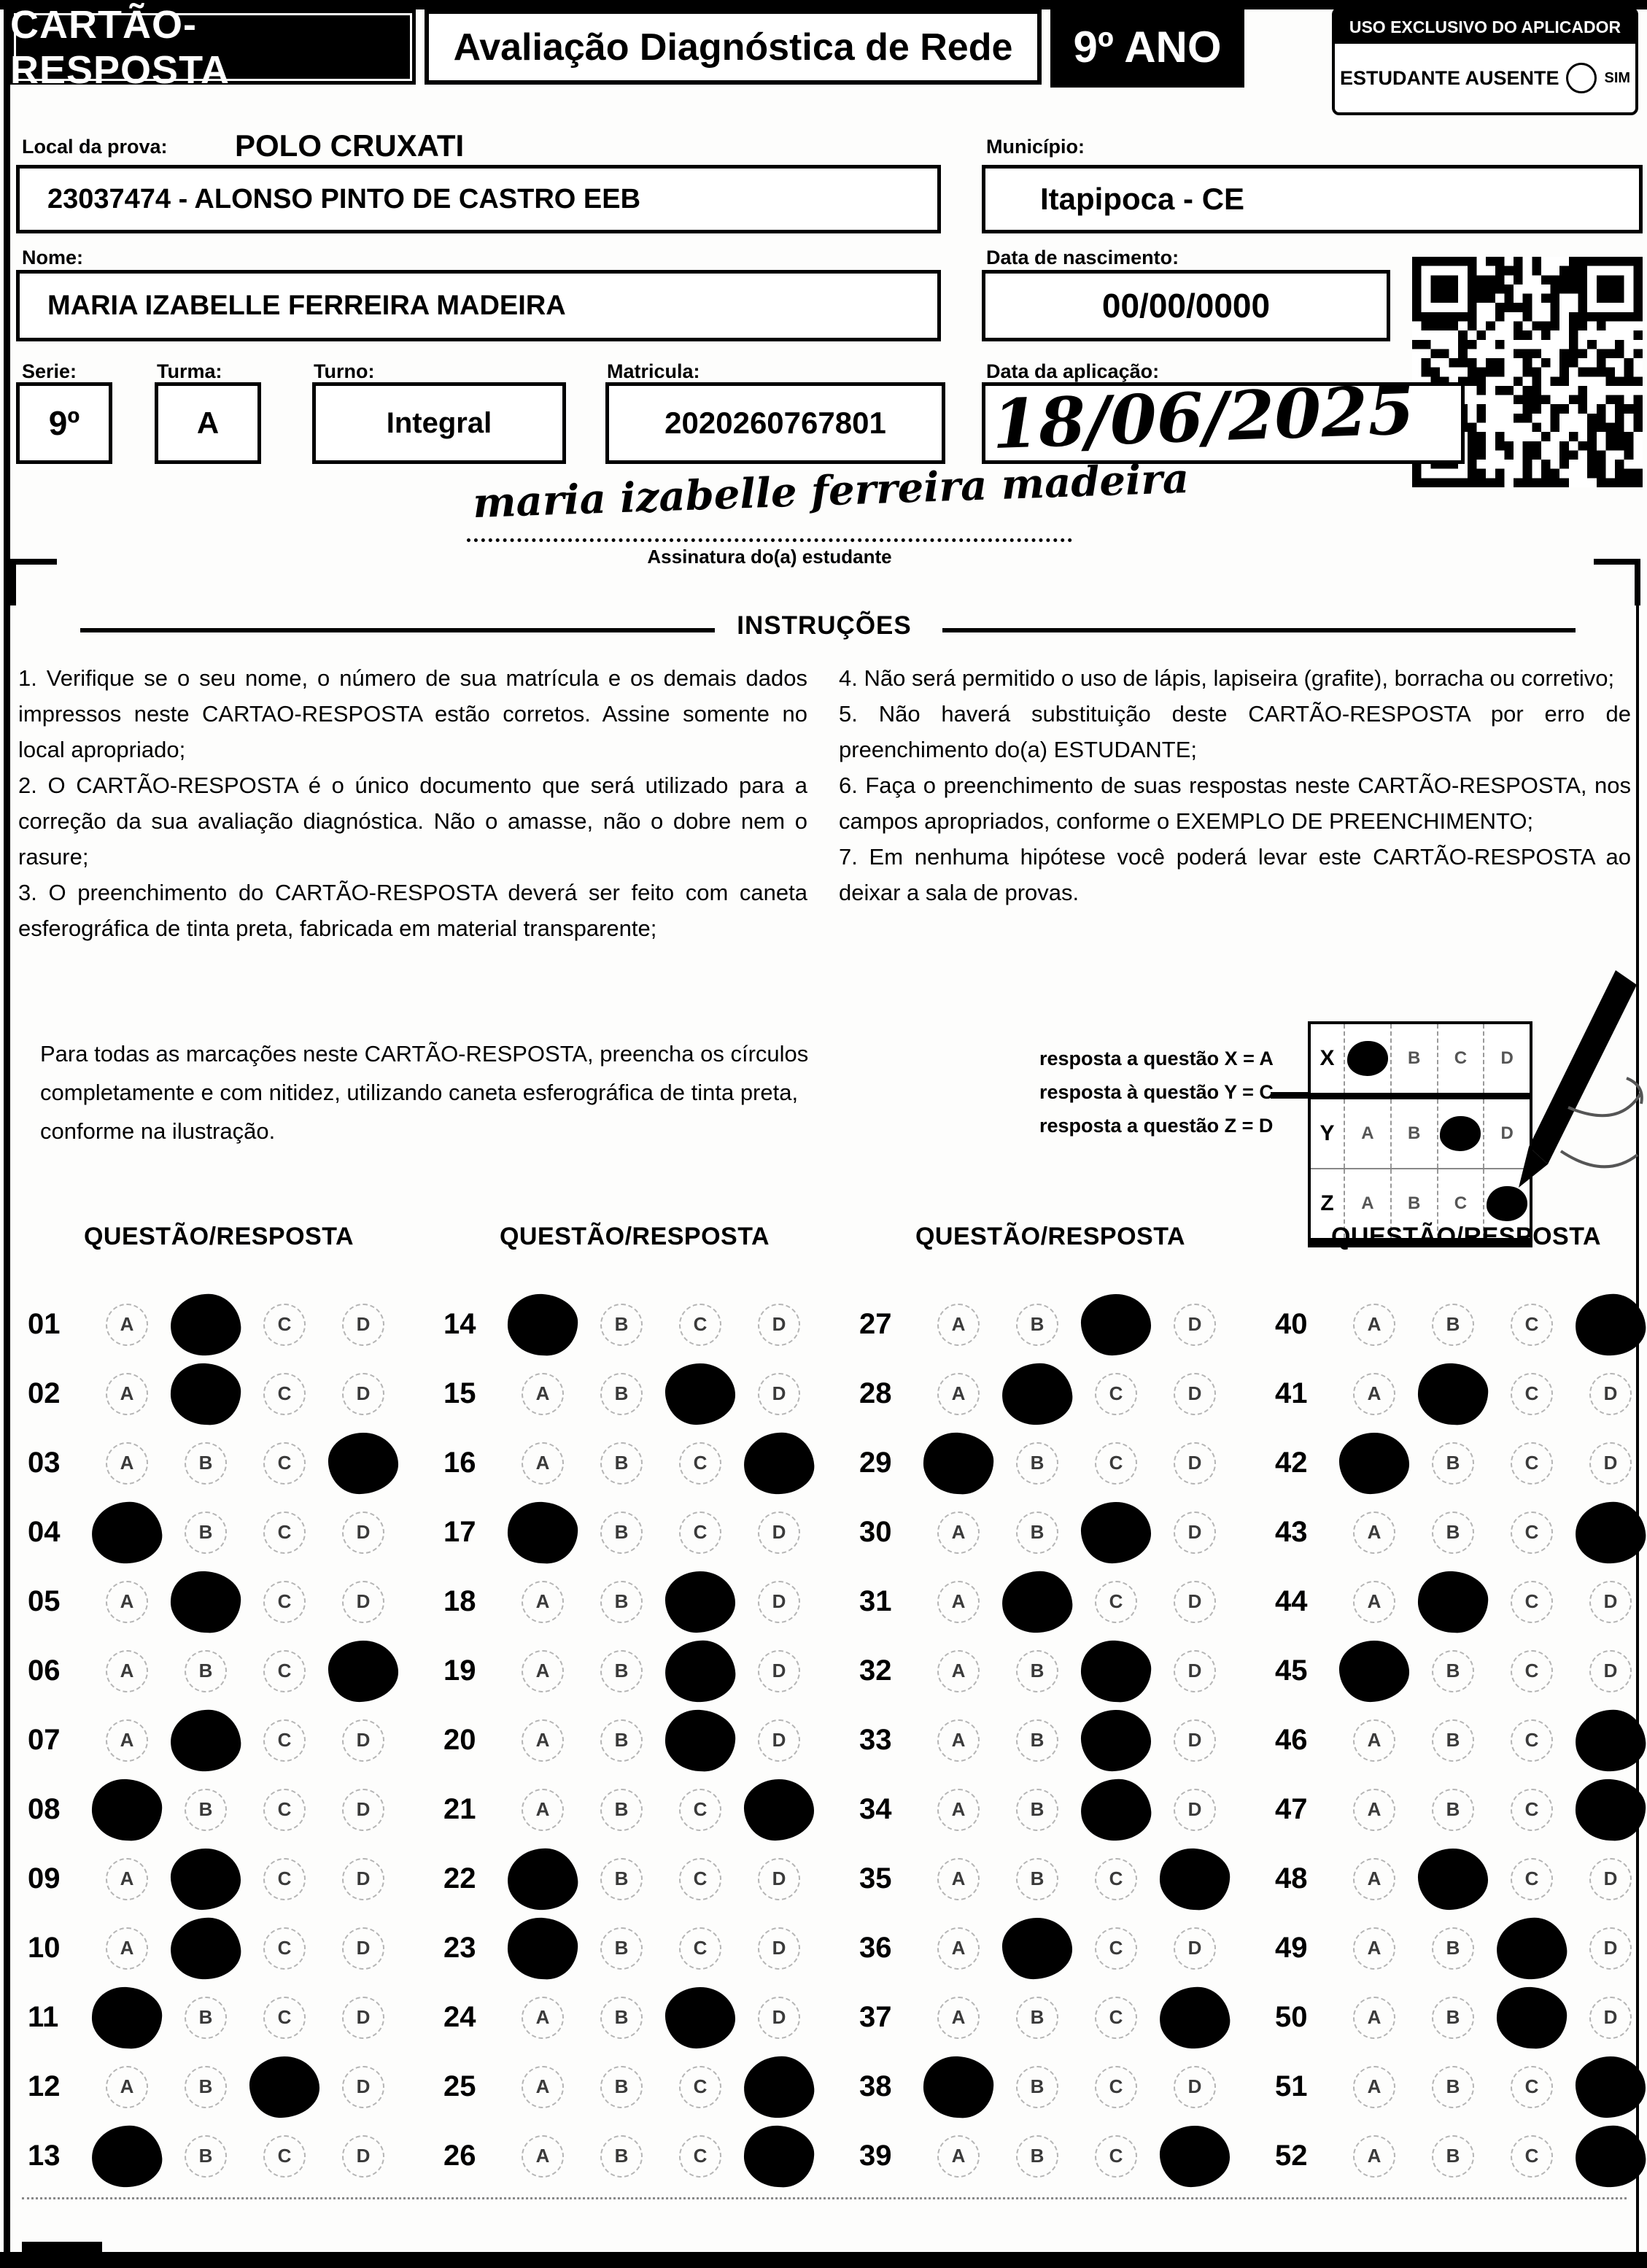  What do you see at coordinates (769, 522) in the screenshot?
I see `signature-line` at bounding box center [769, 522].